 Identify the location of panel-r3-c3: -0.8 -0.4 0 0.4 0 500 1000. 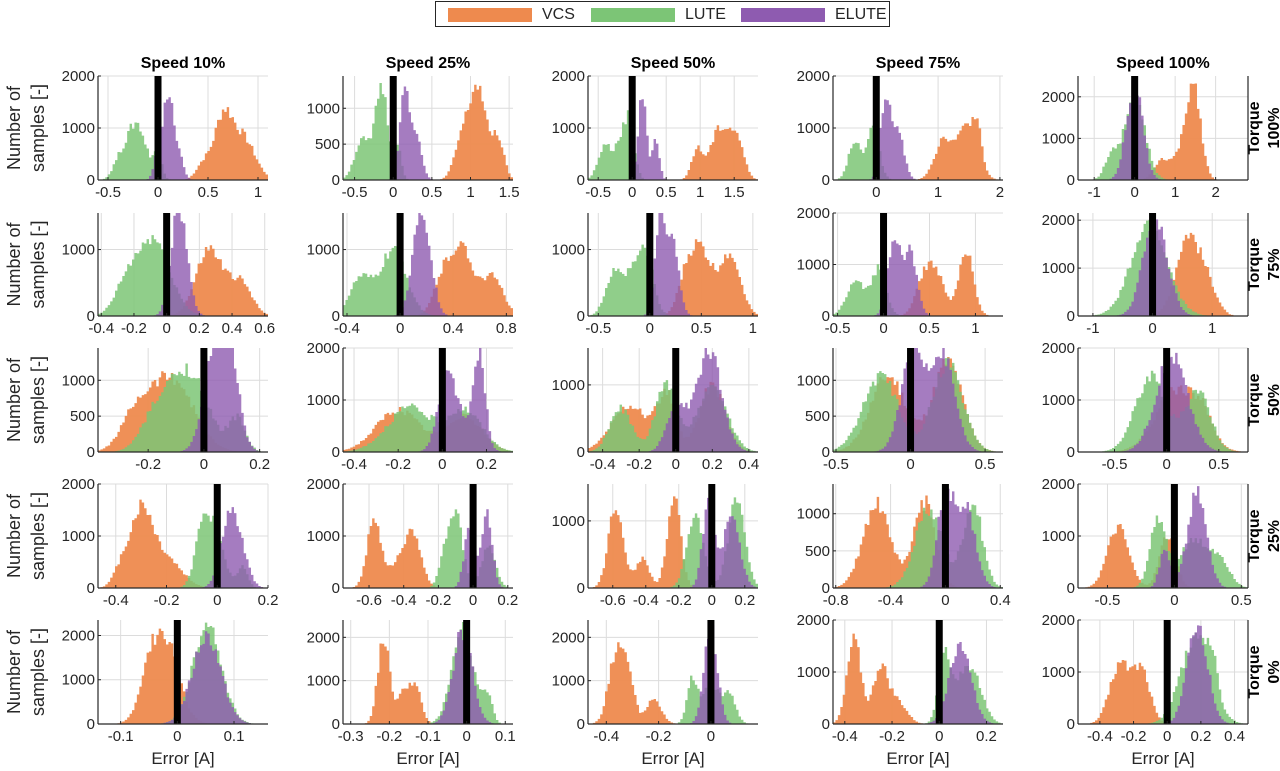
(904, 546).